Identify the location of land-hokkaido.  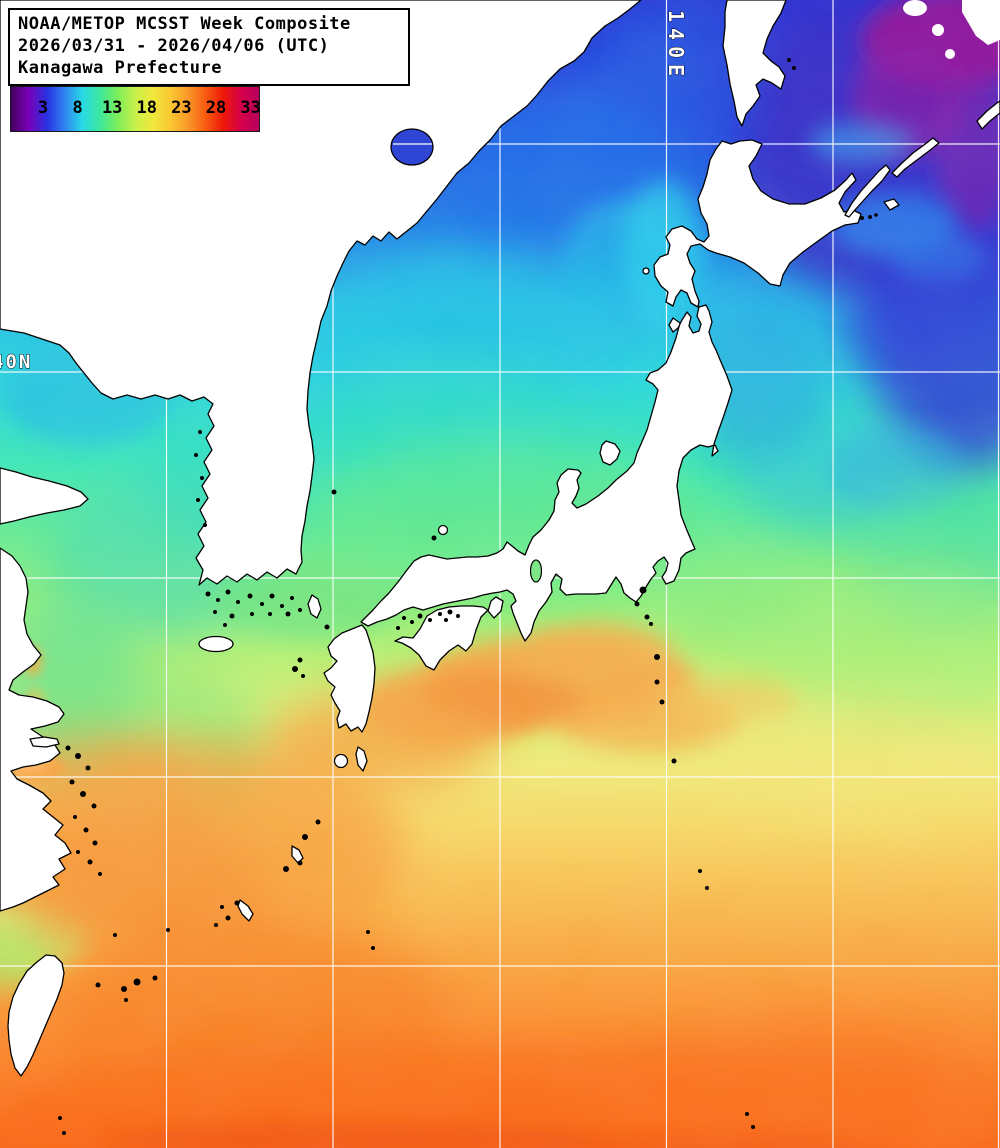
(757, 223).